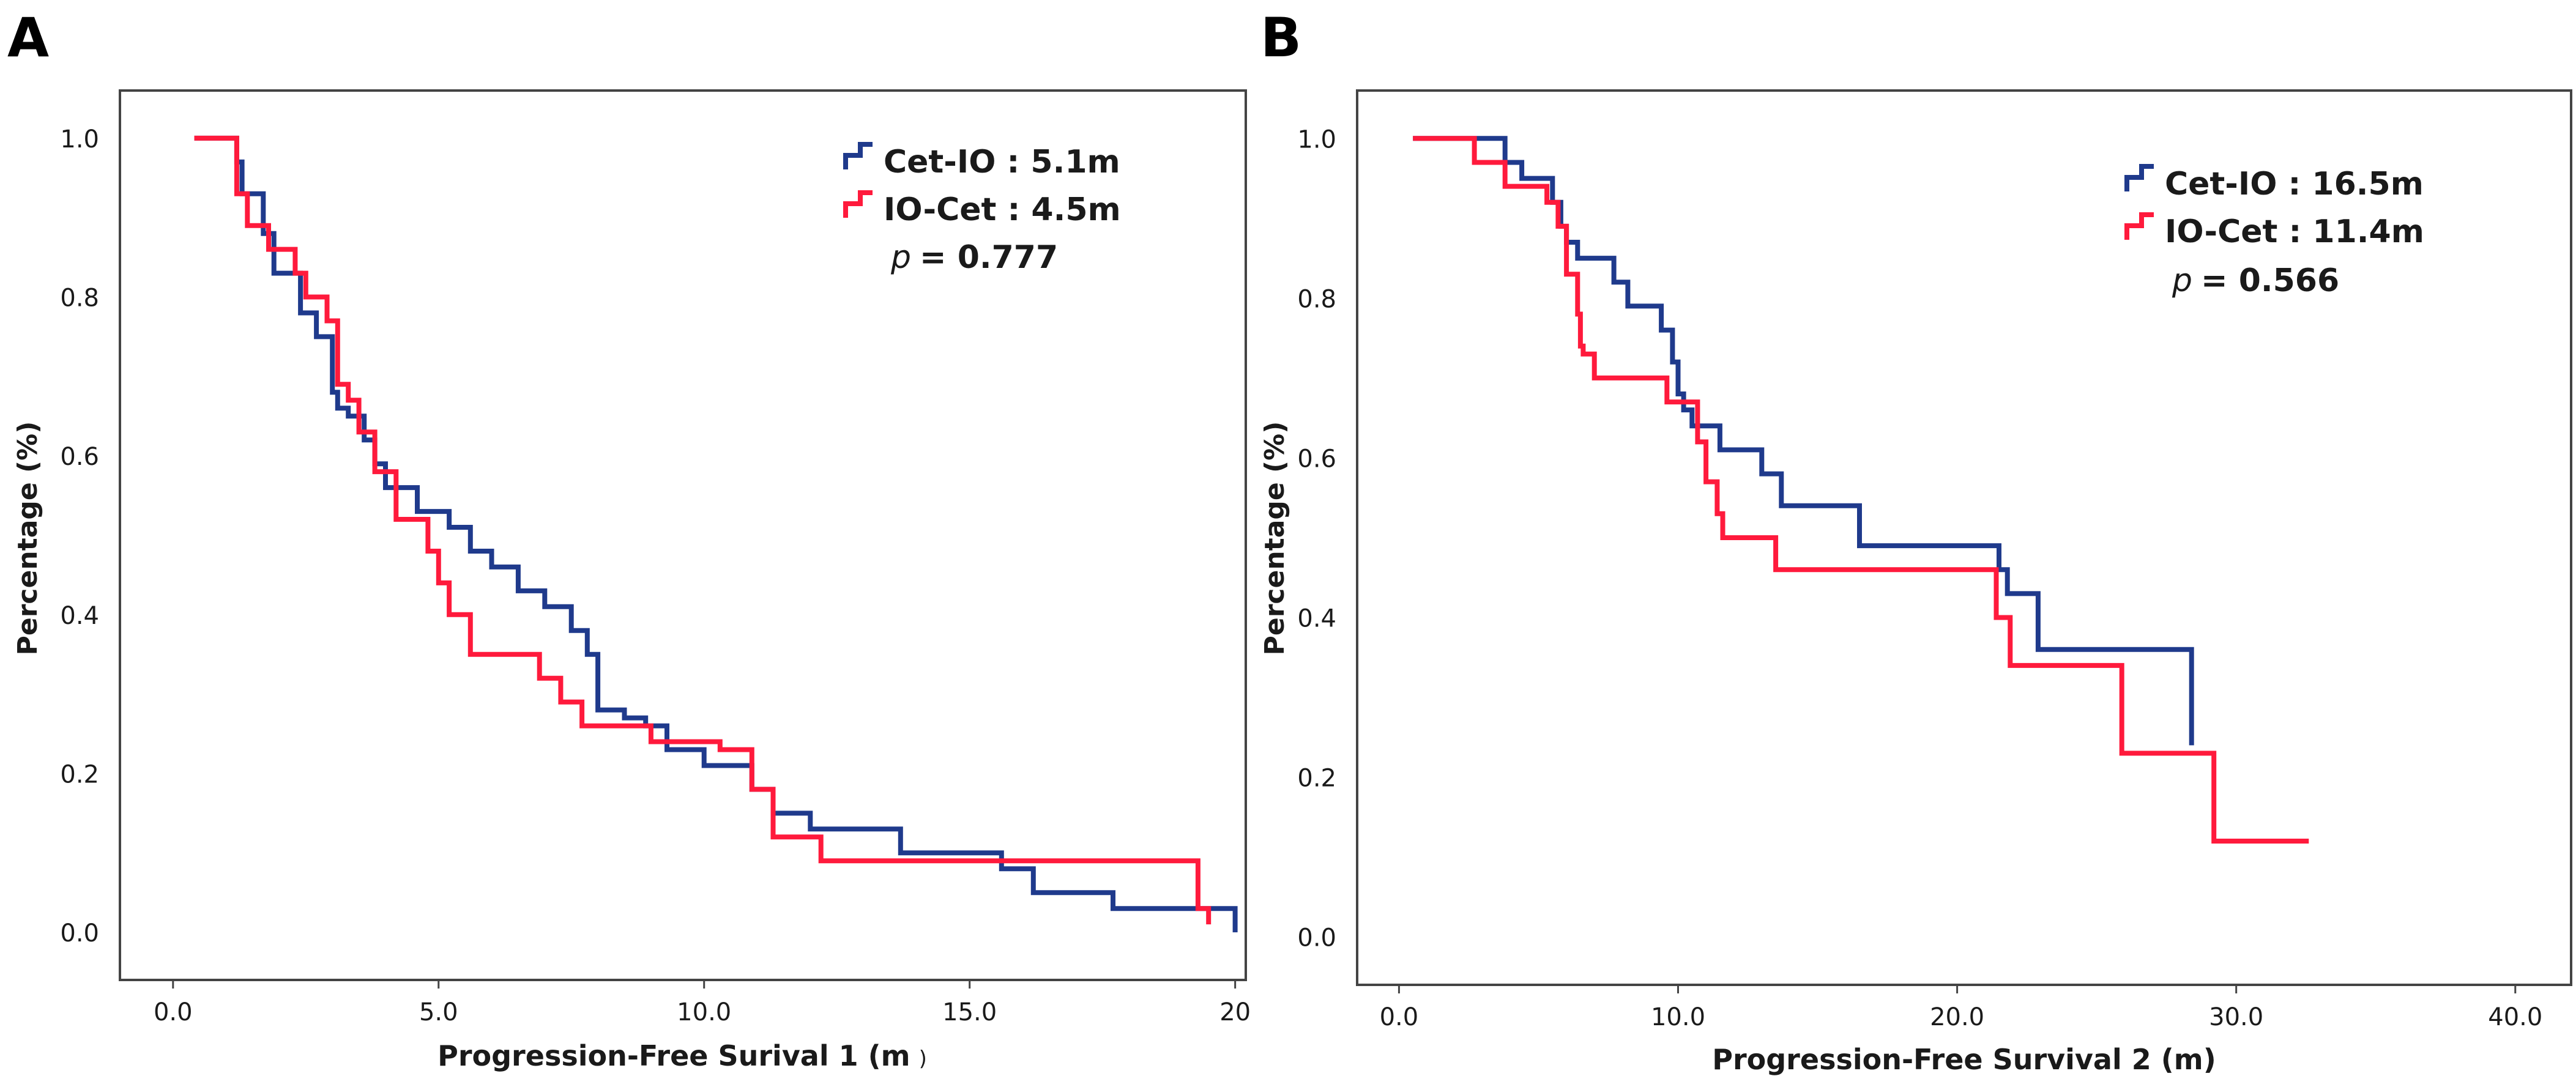 Image resolution: width=2576 pixels, height=1087 pixels. I want to click on panel-a-y-tick-label: 1.0, so click(79, 139).